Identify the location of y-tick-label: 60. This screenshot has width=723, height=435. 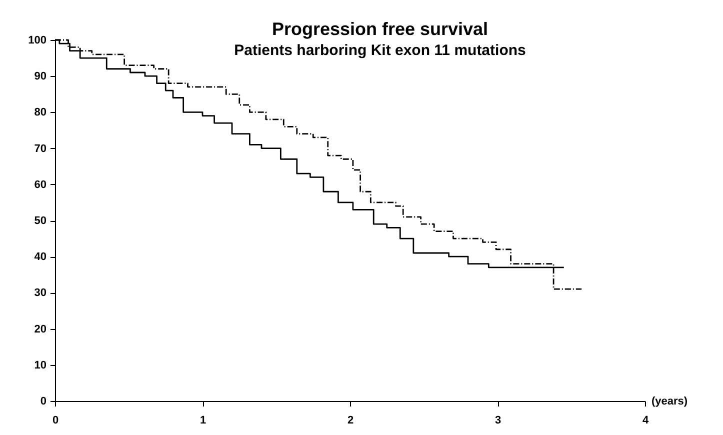
(40, 184).